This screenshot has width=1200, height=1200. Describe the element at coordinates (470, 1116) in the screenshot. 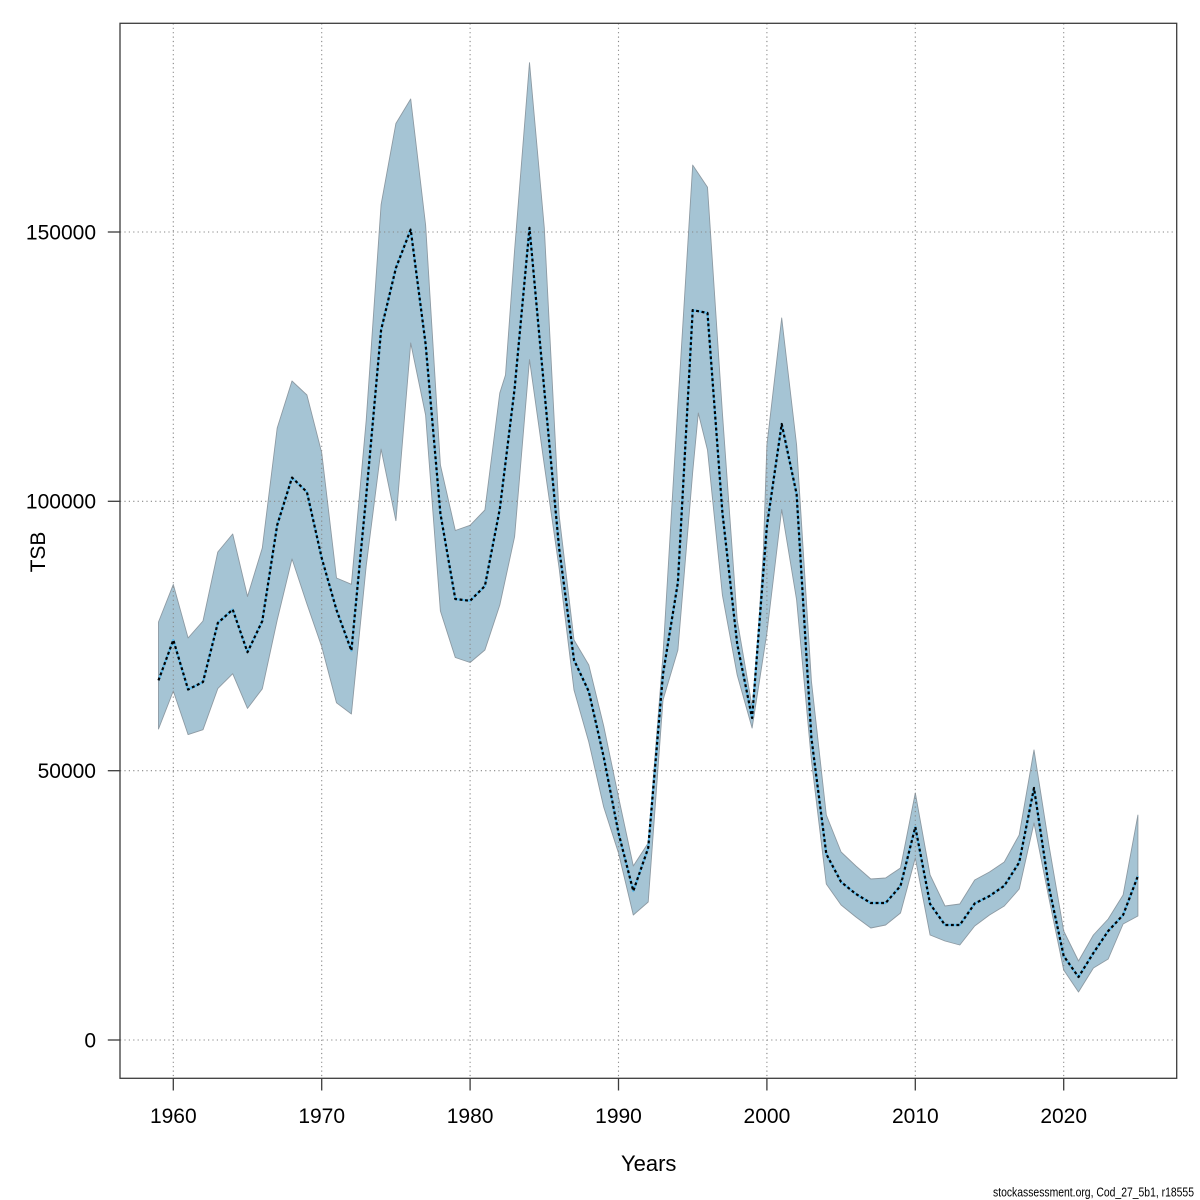

I see `svg-text: 1980` at that location.